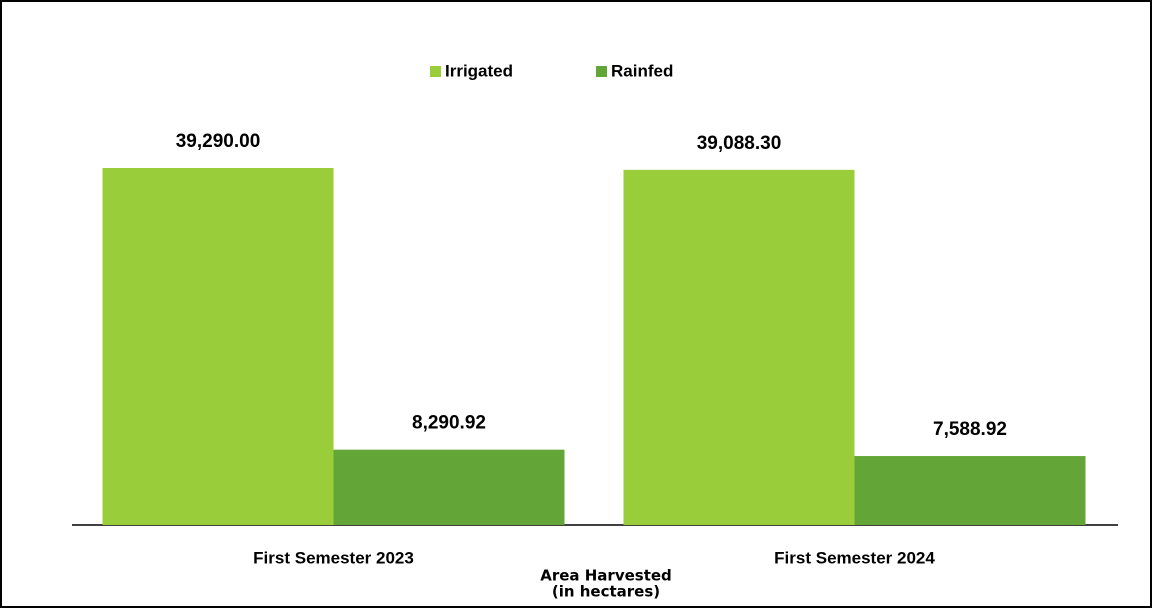  I want to click on x-tick-label: First Semester 2024, so click(854, 557).